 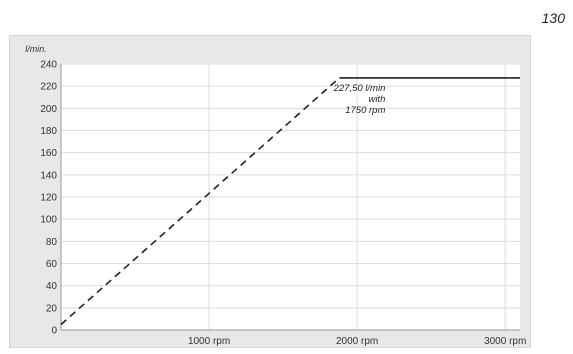 I want to click on y-tick-label: 160, so click(x=48, y=153).